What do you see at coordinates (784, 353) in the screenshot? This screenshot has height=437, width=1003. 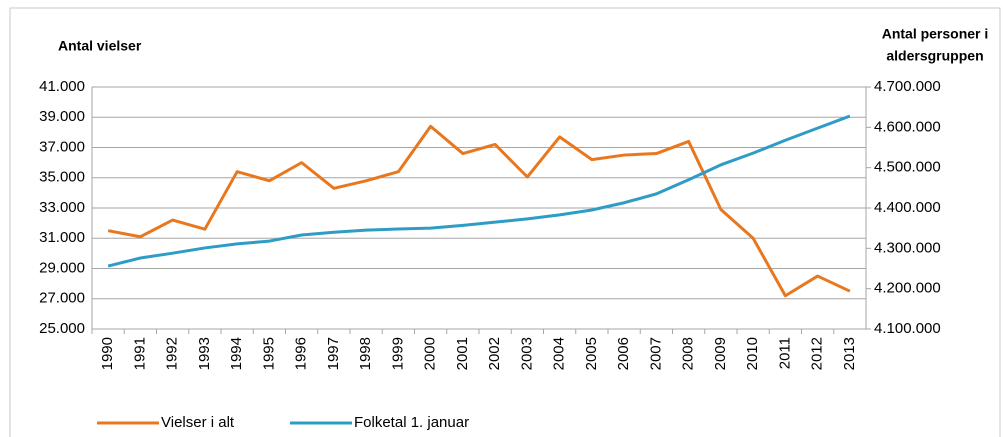 I see `x-tick-label: 2011` at bounding box center [784, 353].